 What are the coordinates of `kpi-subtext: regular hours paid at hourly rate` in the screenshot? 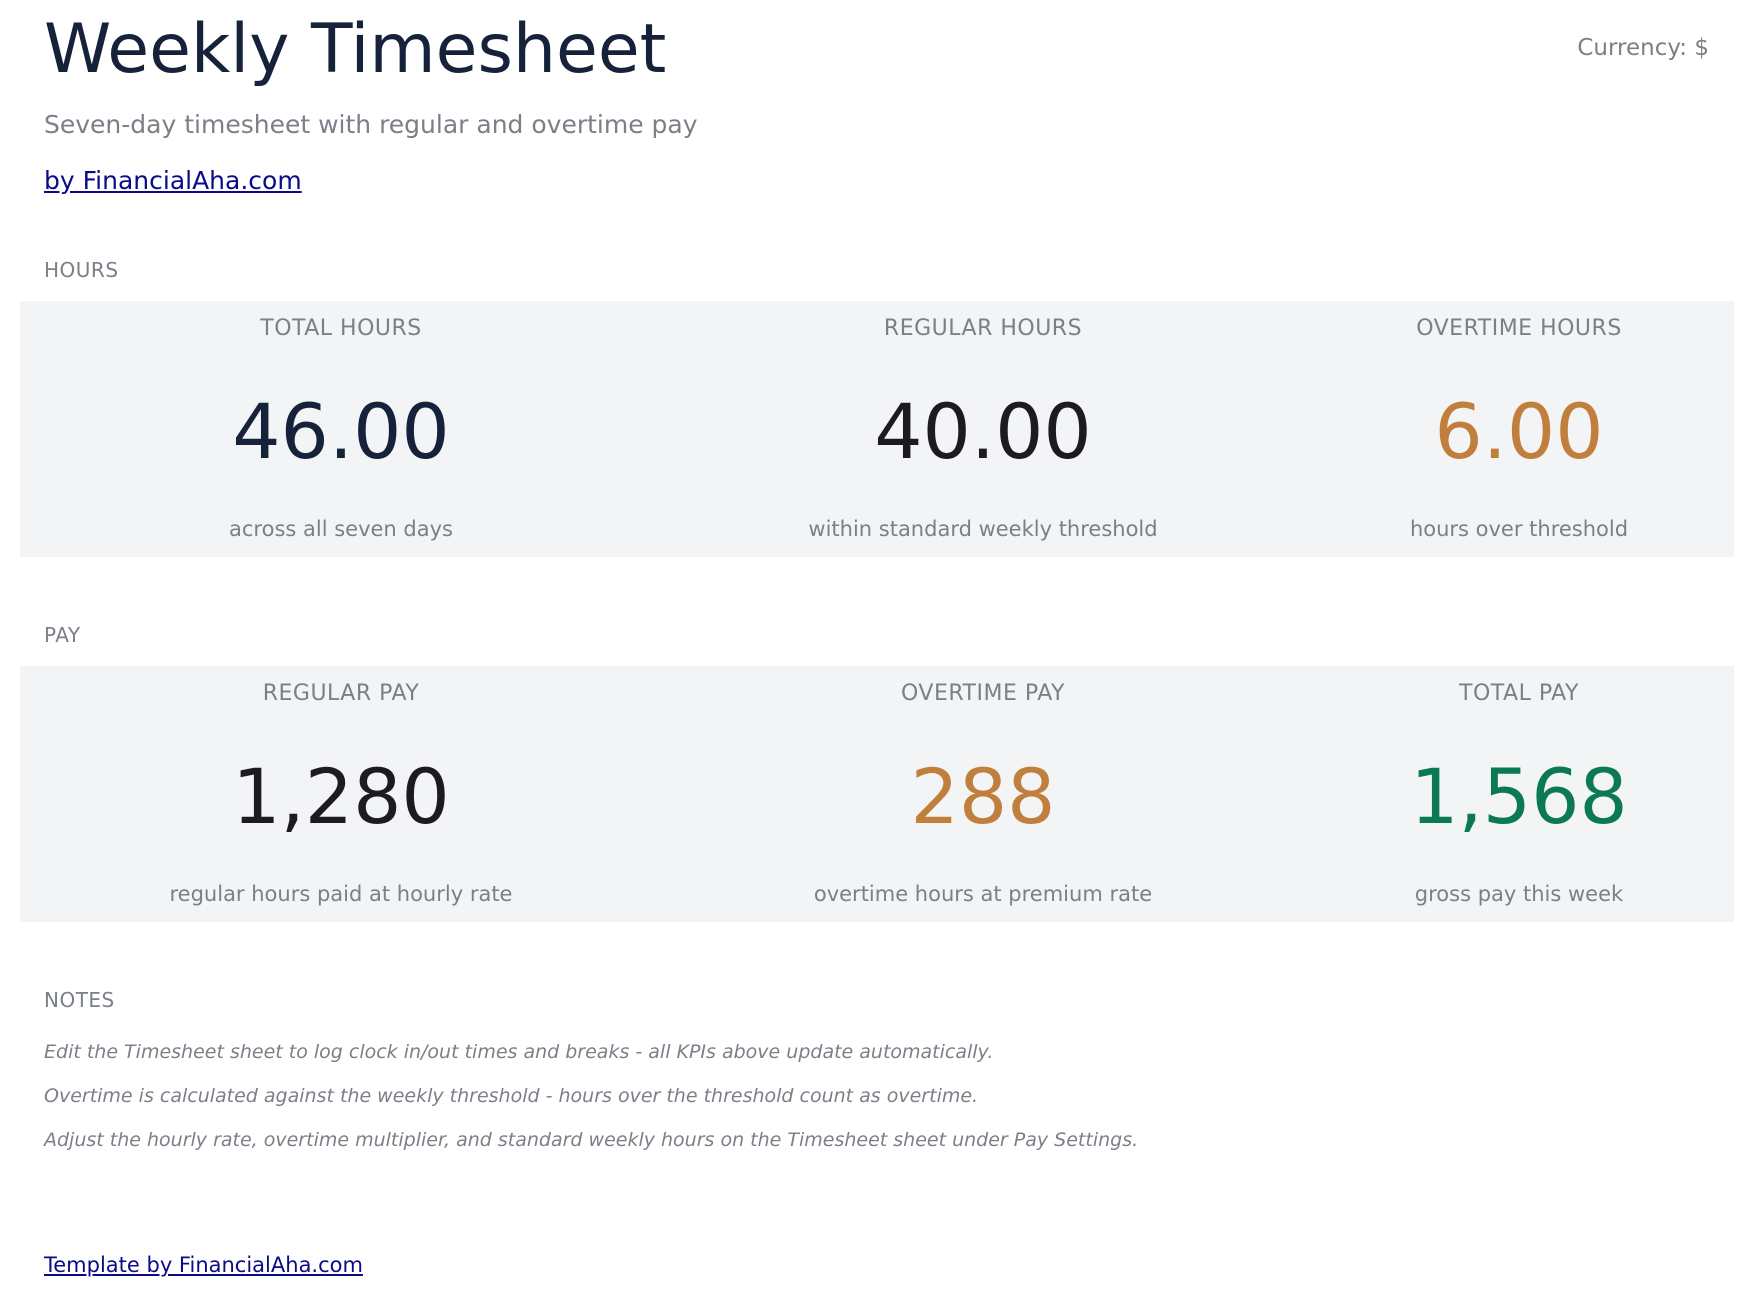 It's located at (341, 894).